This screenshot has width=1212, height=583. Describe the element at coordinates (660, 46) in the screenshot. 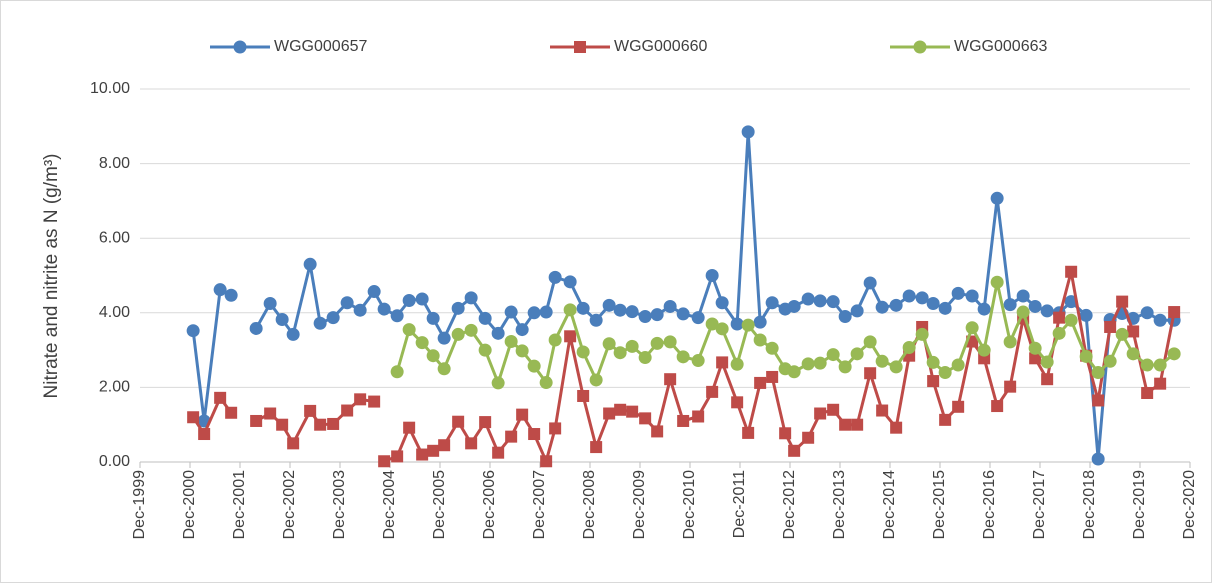

I see `legend-label: WGG000660` at that location.